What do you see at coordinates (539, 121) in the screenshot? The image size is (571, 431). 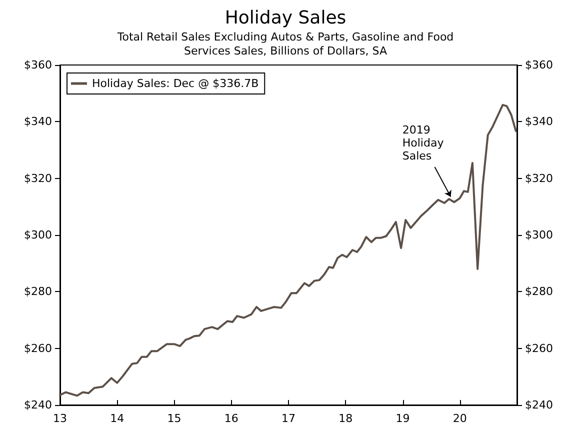 I see `y2-tick-label: $340` at bounding box center [539, 121].